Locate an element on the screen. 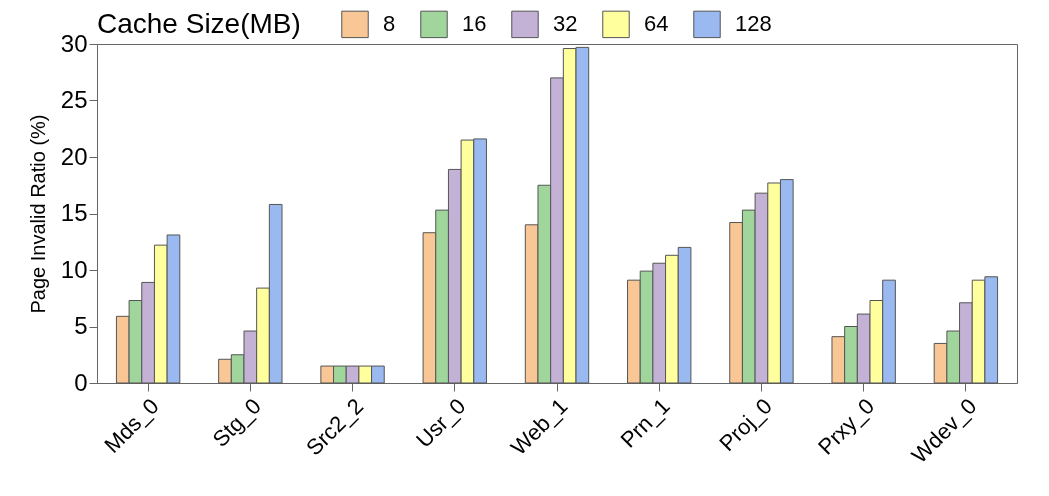 This screenshot has width=1049, height=496. y-axis-title: Page Invalid Ratio (%) is located at coordinates (37, 214).